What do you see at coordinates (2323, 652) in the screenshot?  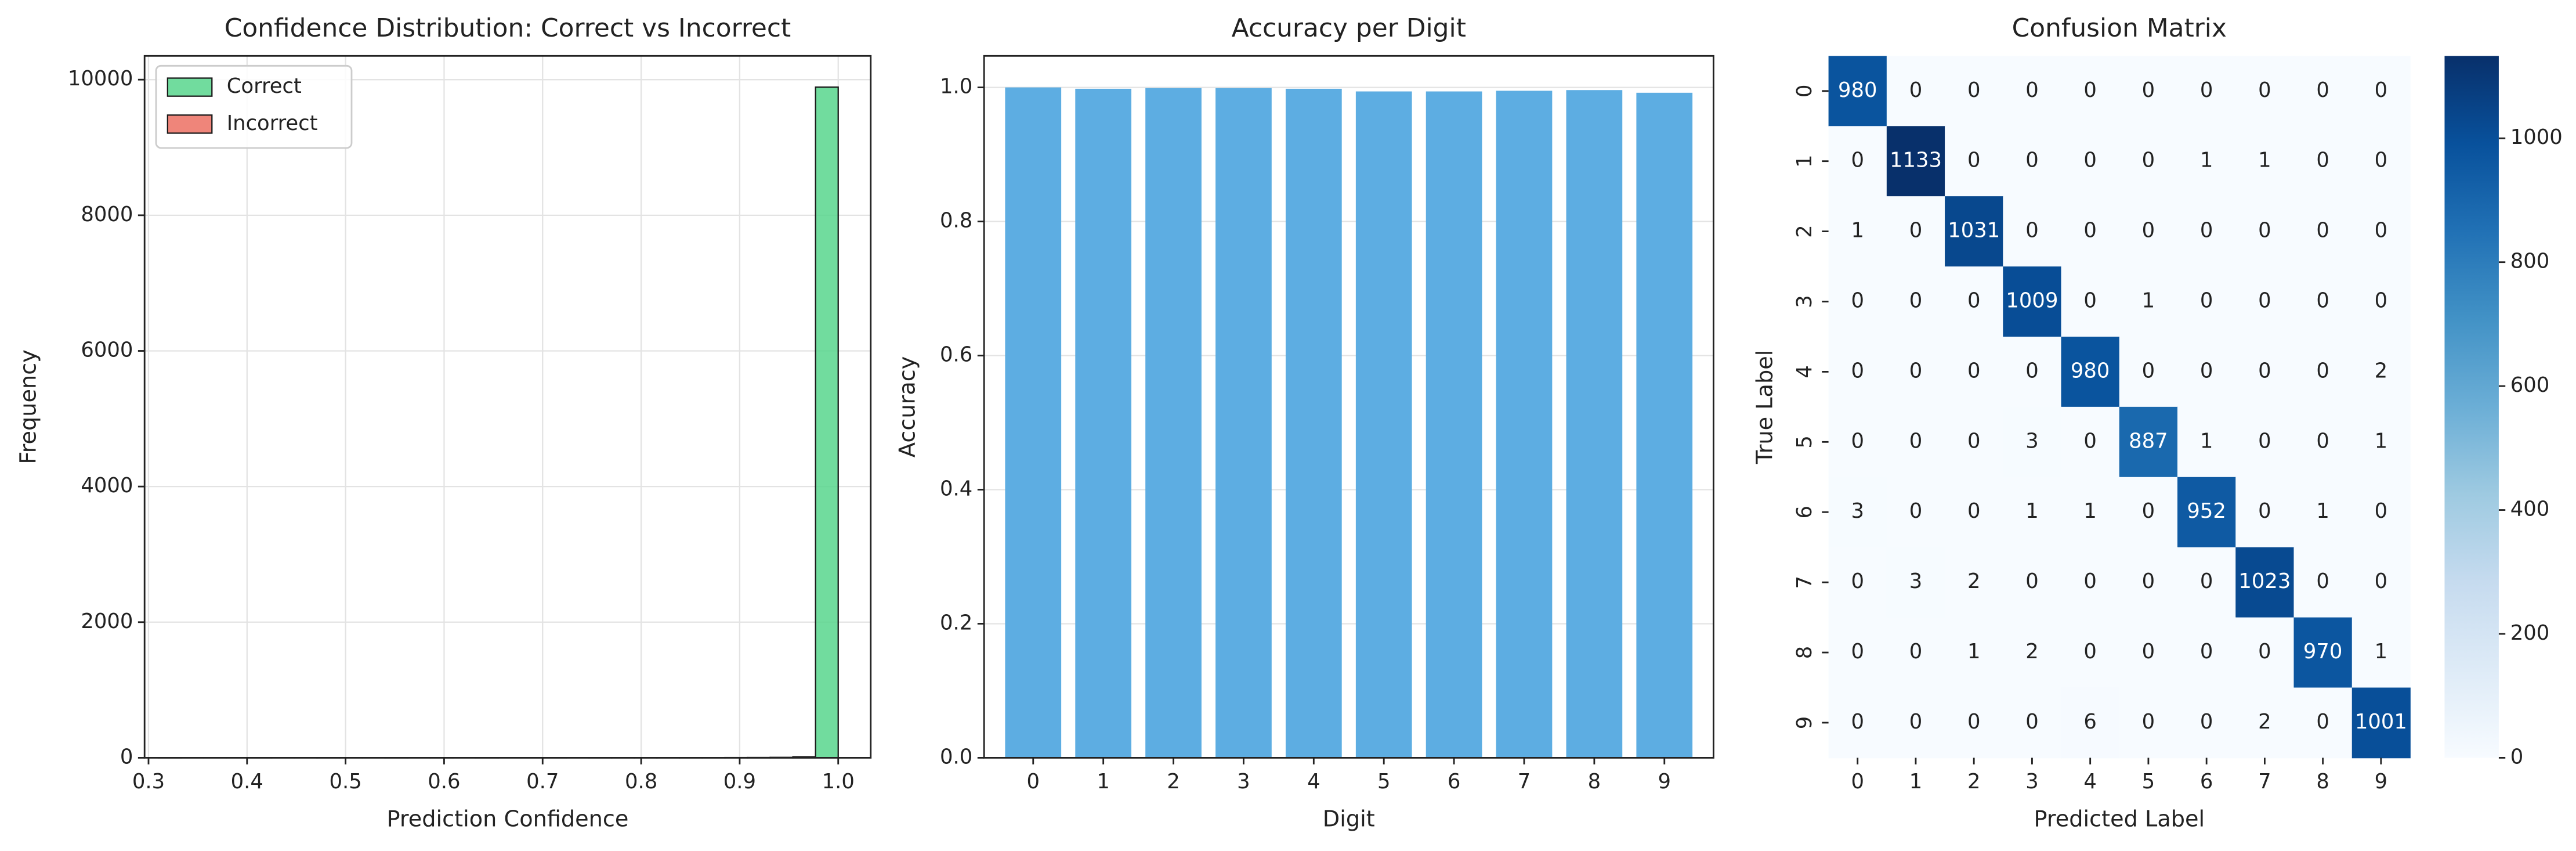 I see `cell-value: 970` at bounding box center [2323, 652].